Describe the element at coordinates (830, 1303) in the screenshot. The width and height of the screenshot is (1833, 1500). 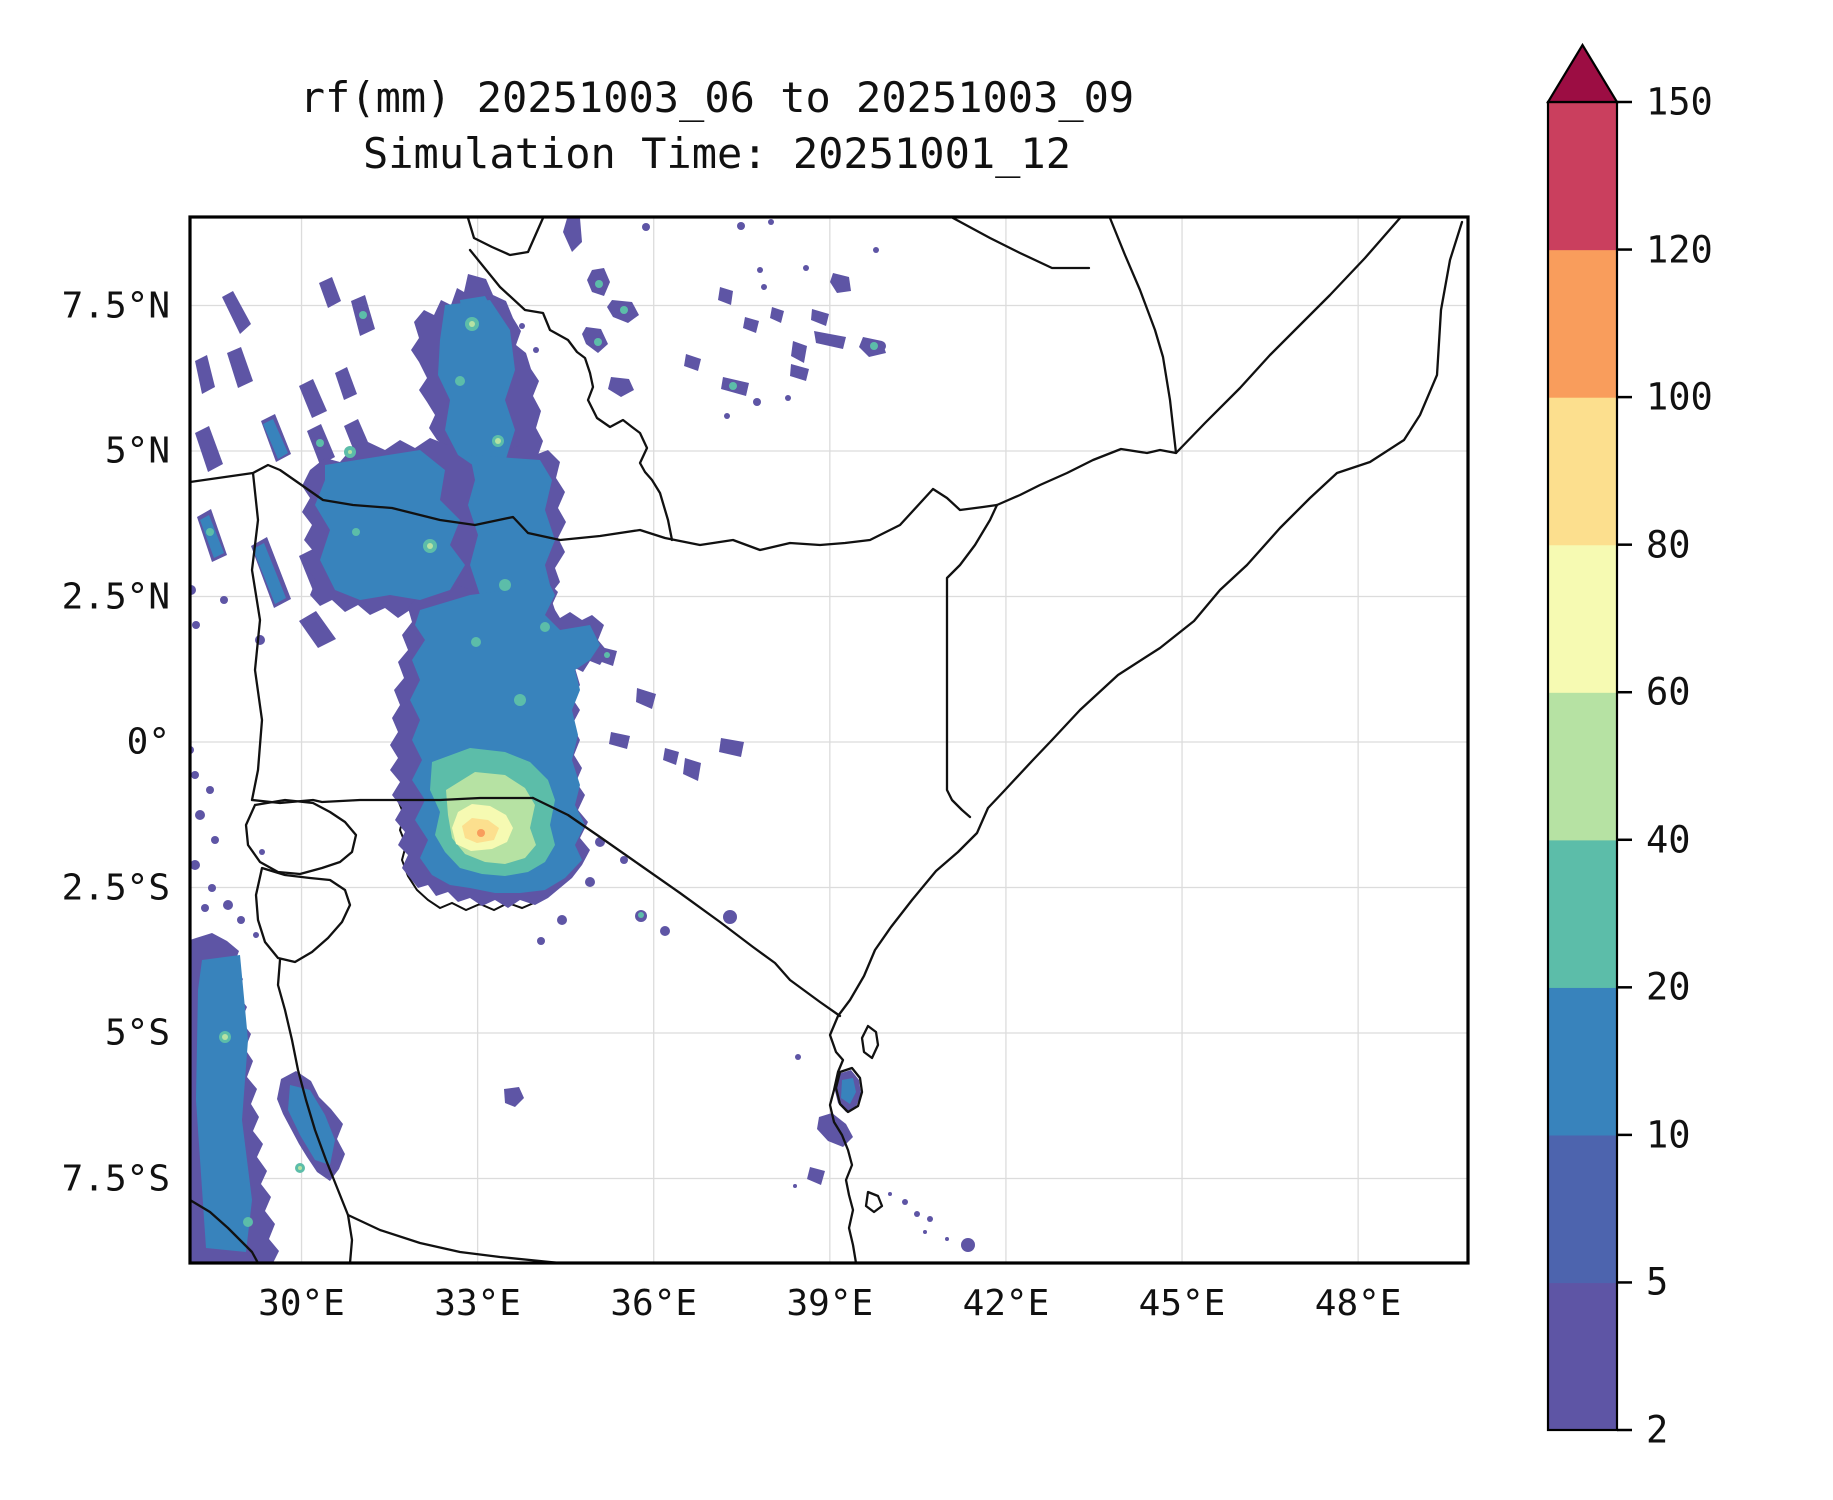
I see `x-axis-tick-label: 39°E` at that location.